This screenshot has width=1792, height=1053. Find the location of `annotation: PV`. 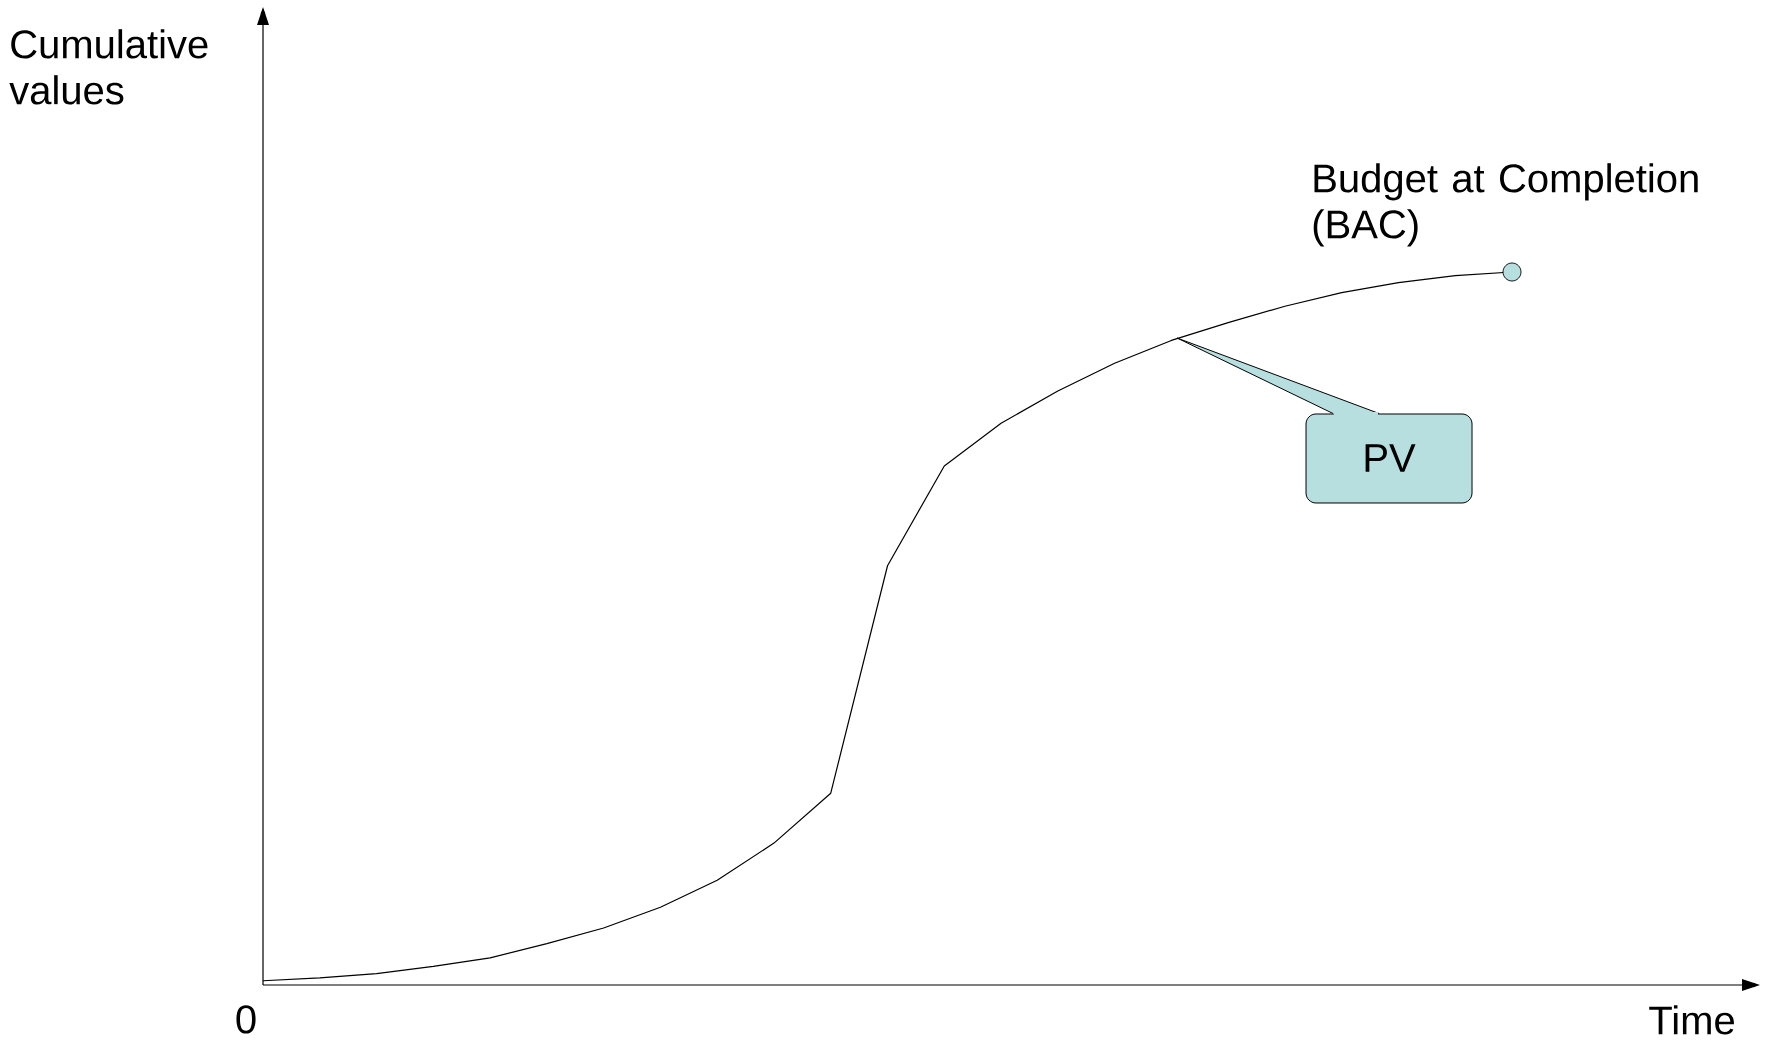

annotation: PV is located at coordinates (1390, 458).